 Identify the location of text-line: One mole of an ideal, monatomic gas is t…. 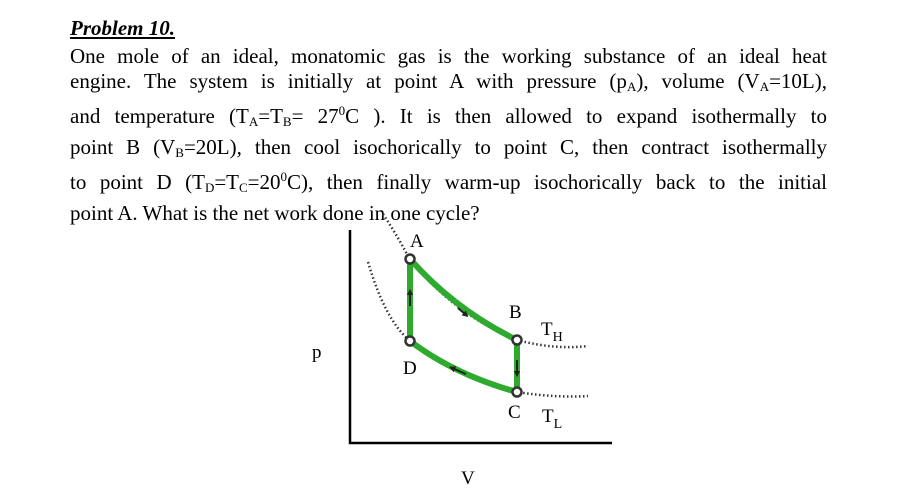
(448, 56).